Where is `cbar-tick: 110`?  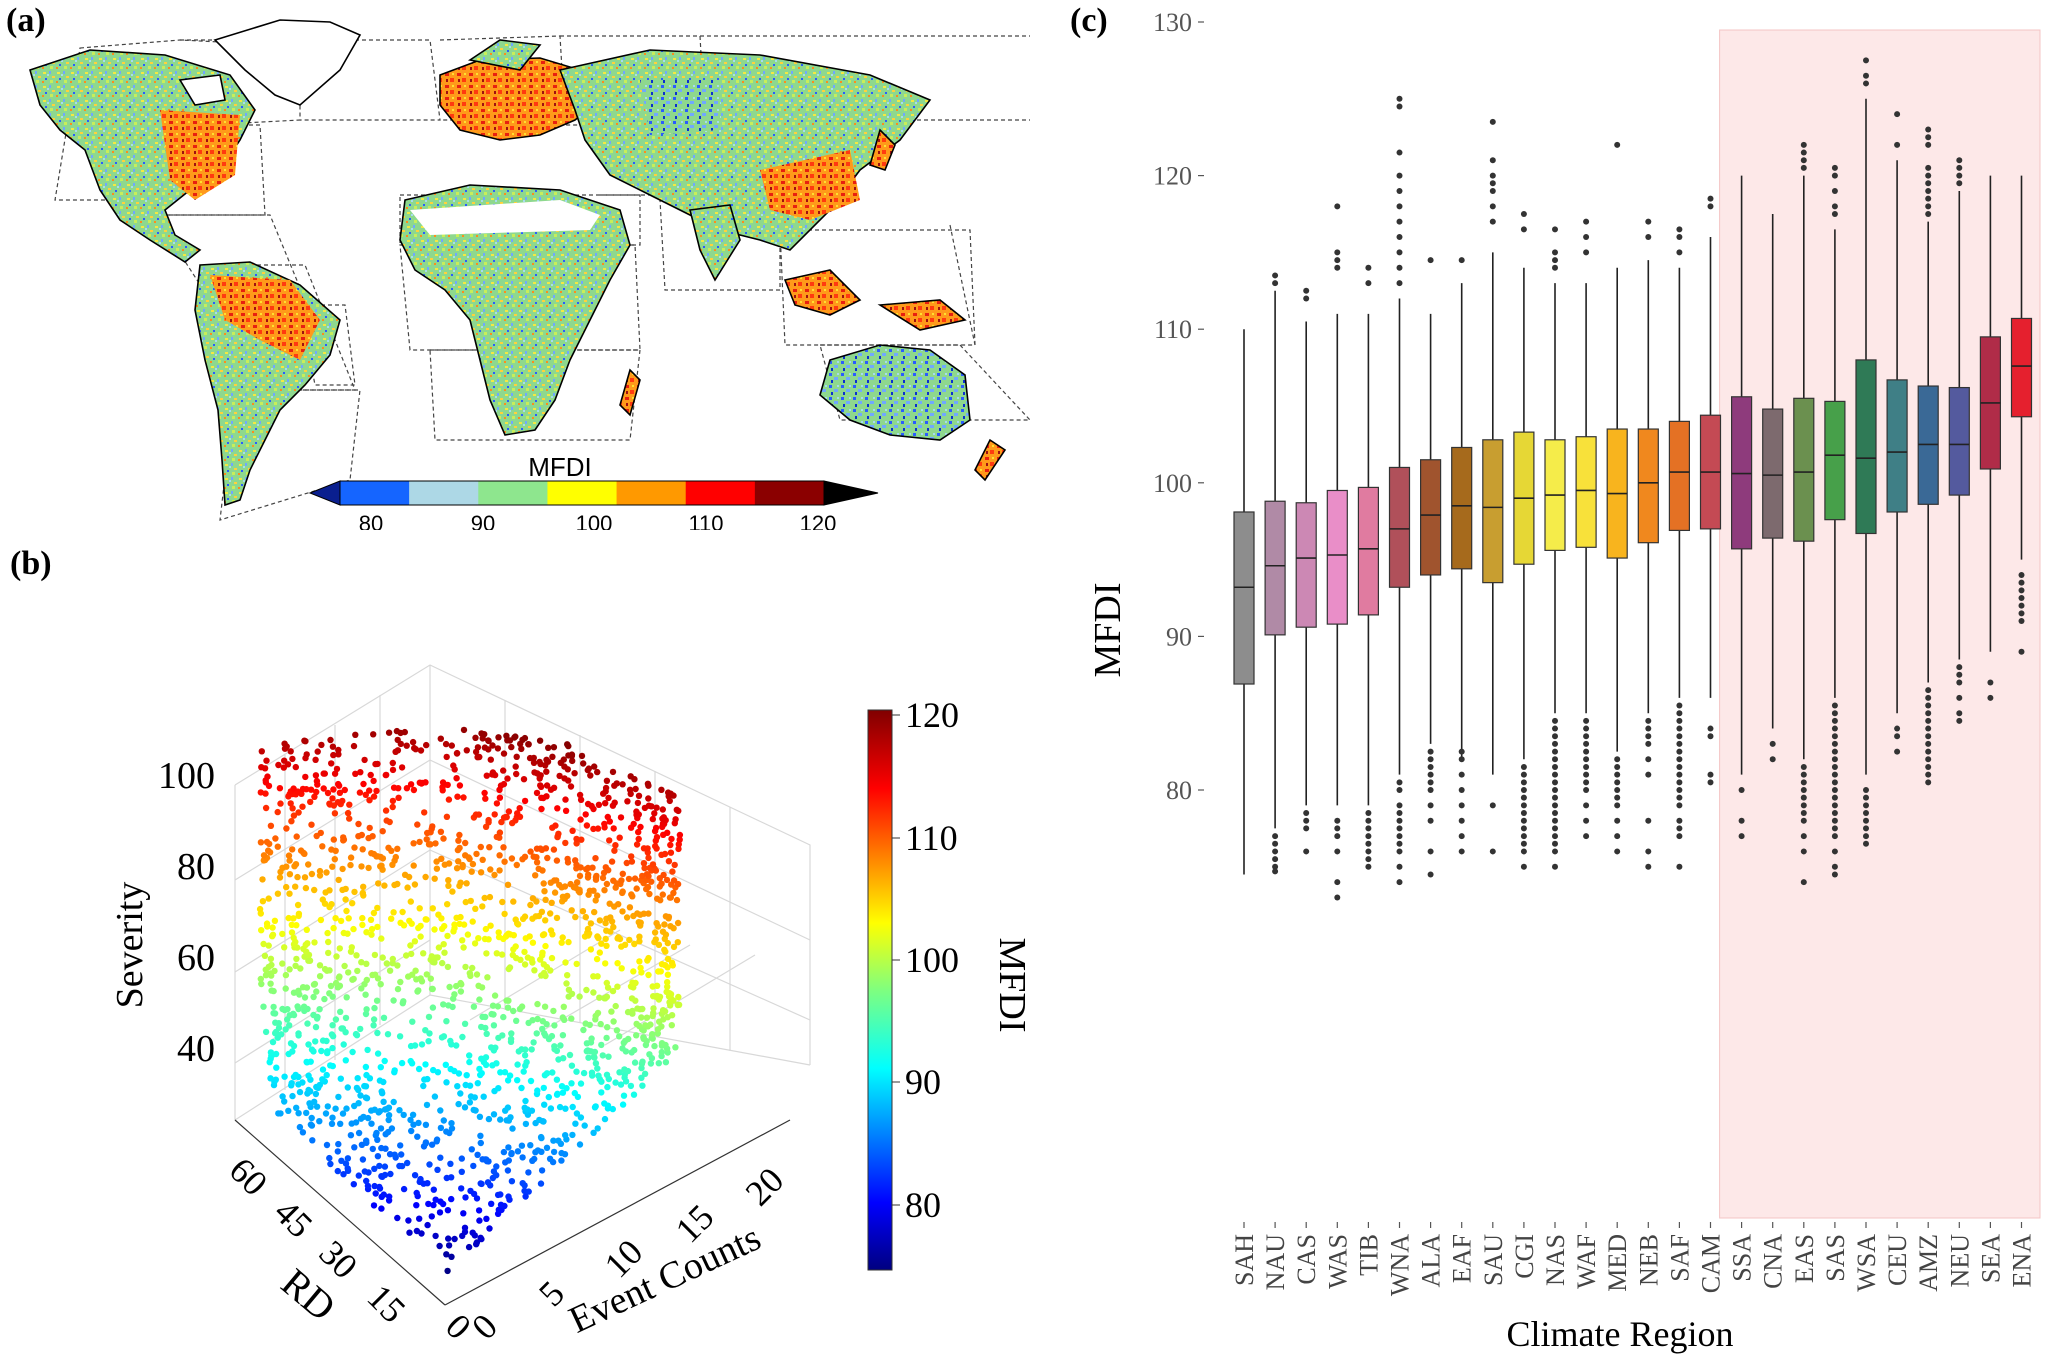 cbar-tick: 110 is located at coordinates (931, 838).